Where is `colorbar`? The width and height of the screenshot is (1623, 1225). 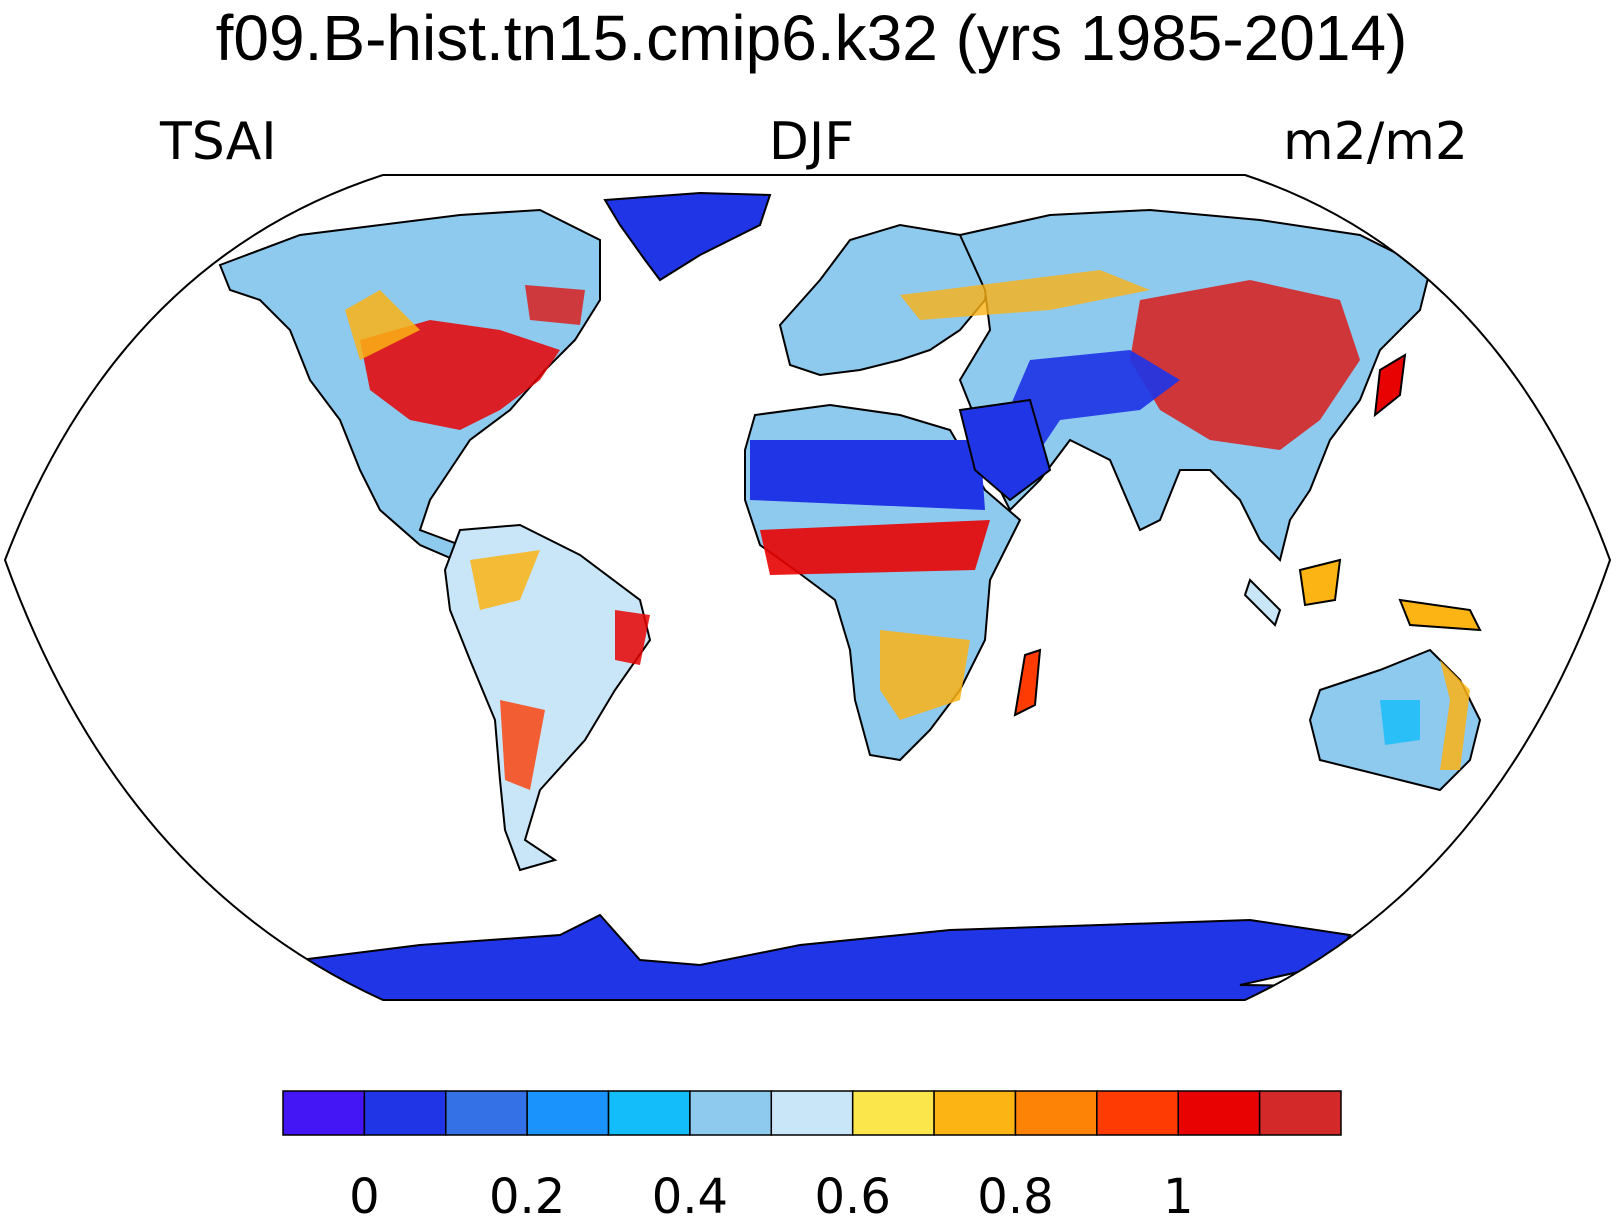
colorbar is located at coordinates (812, 1113).